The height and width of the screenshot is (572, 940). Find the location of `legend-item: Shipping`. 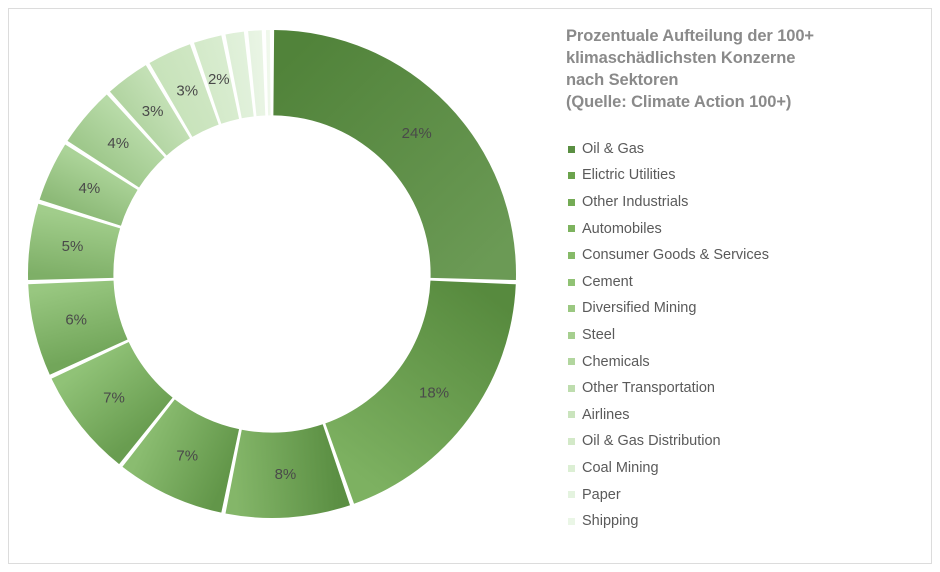

legend-item: Shipping is located at coordinates (744, 521).